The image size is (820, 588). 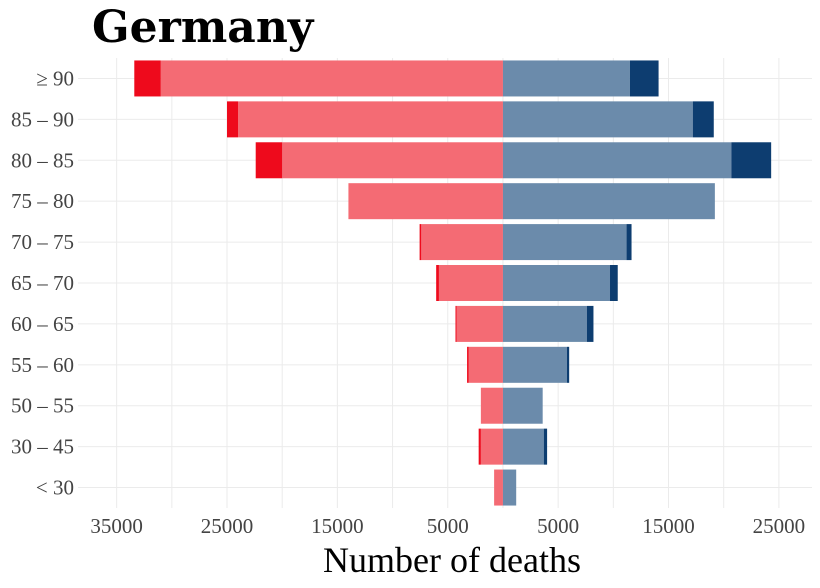 What do you see at coordinates (452, 560) in the screenshot?
I see `x-axis-label: Number of deaths` at bounding box center [452, 560].